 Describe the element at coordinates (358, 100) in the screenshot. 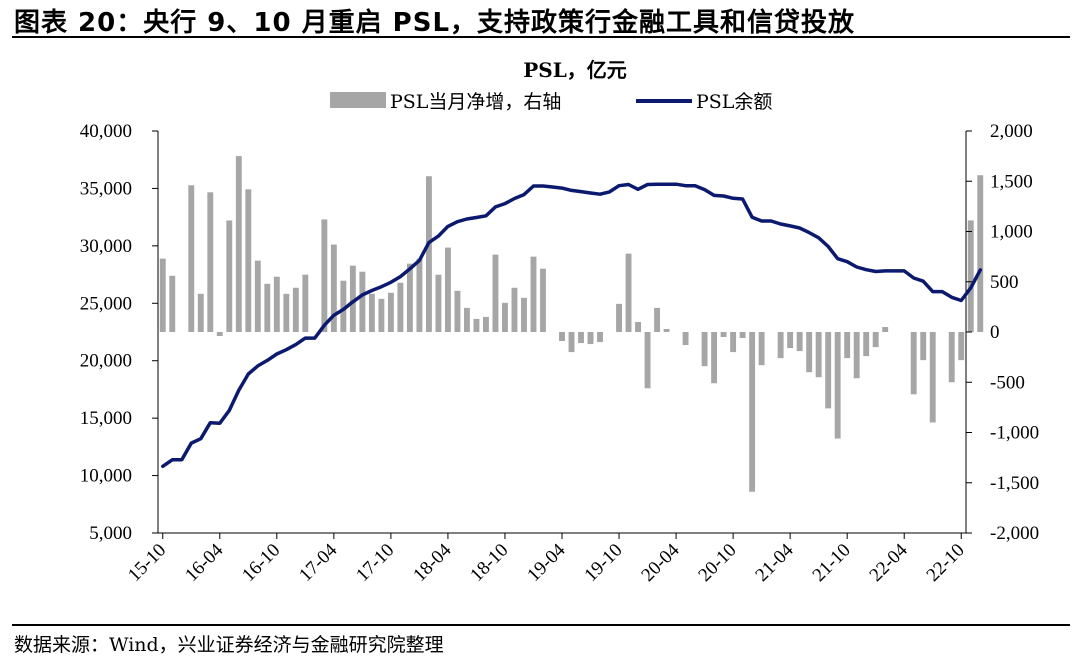

I see `legend-bar-swatch` at that location.